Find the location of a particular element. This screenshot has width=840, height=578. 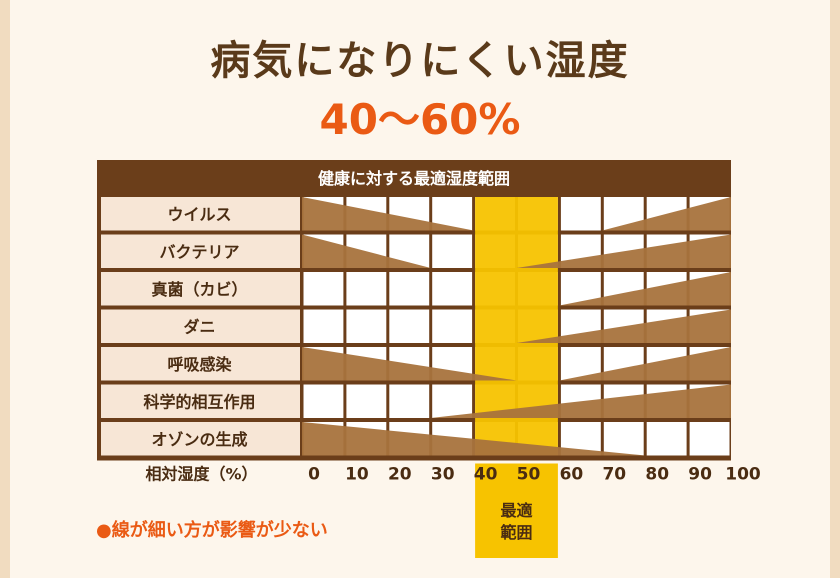

row-label: 呼吸感染 is located at coordinates (199, 364).